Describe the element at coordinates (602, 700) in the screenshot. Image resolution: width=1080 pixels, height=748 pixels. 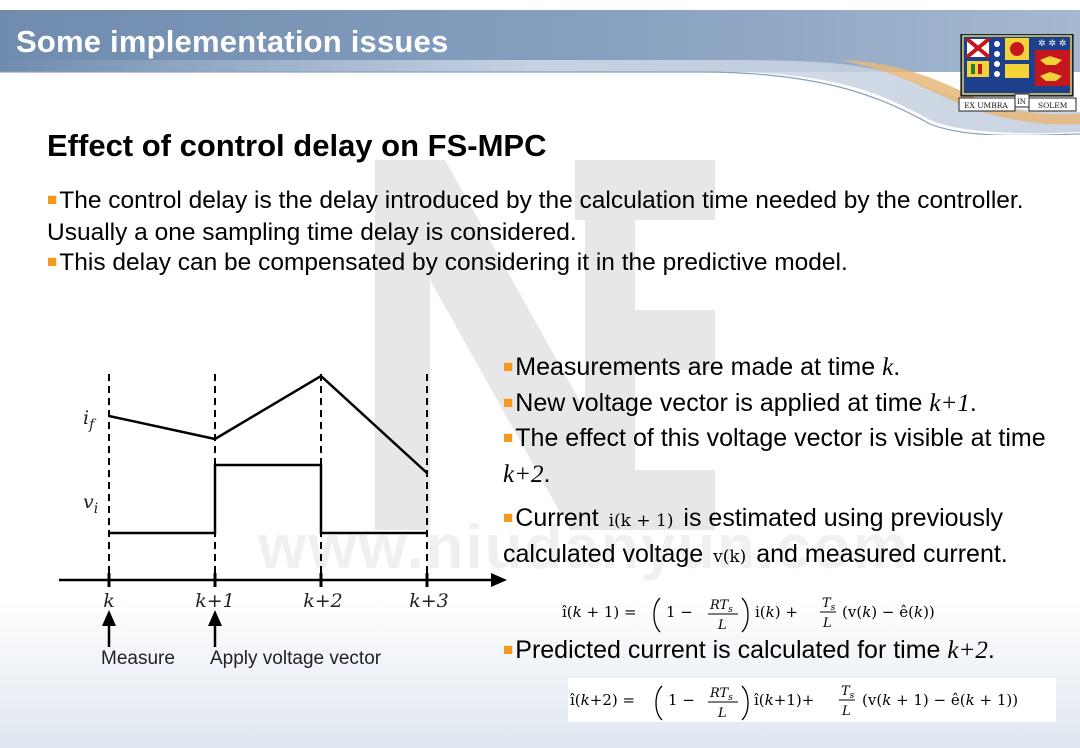
I see `svg-text: î(k+2) =` at that location.